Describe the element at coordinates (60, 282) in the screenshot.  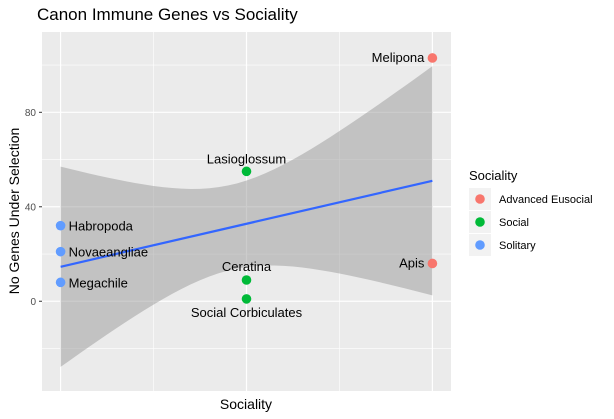
I see `scatter-point-megachile` at that location.